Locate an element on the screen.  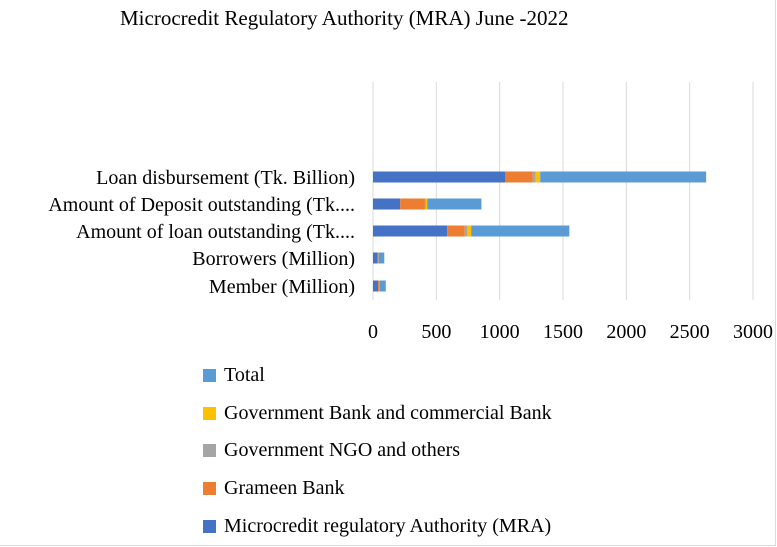
x-tick-label: 0 is located at coordinates (373, 332).